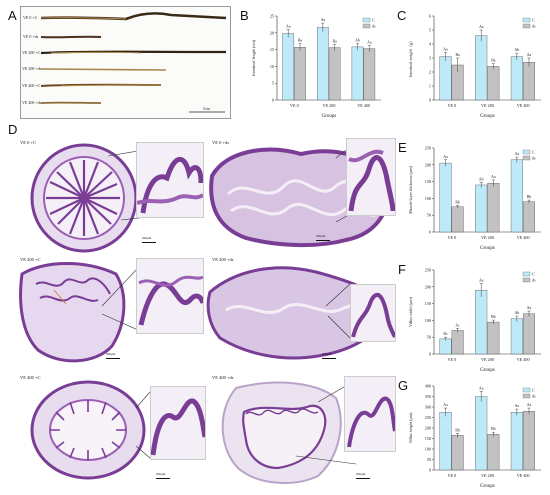  I want to click on strip-label-ve200-ds: VE 200 +ds, so click(32, 68).